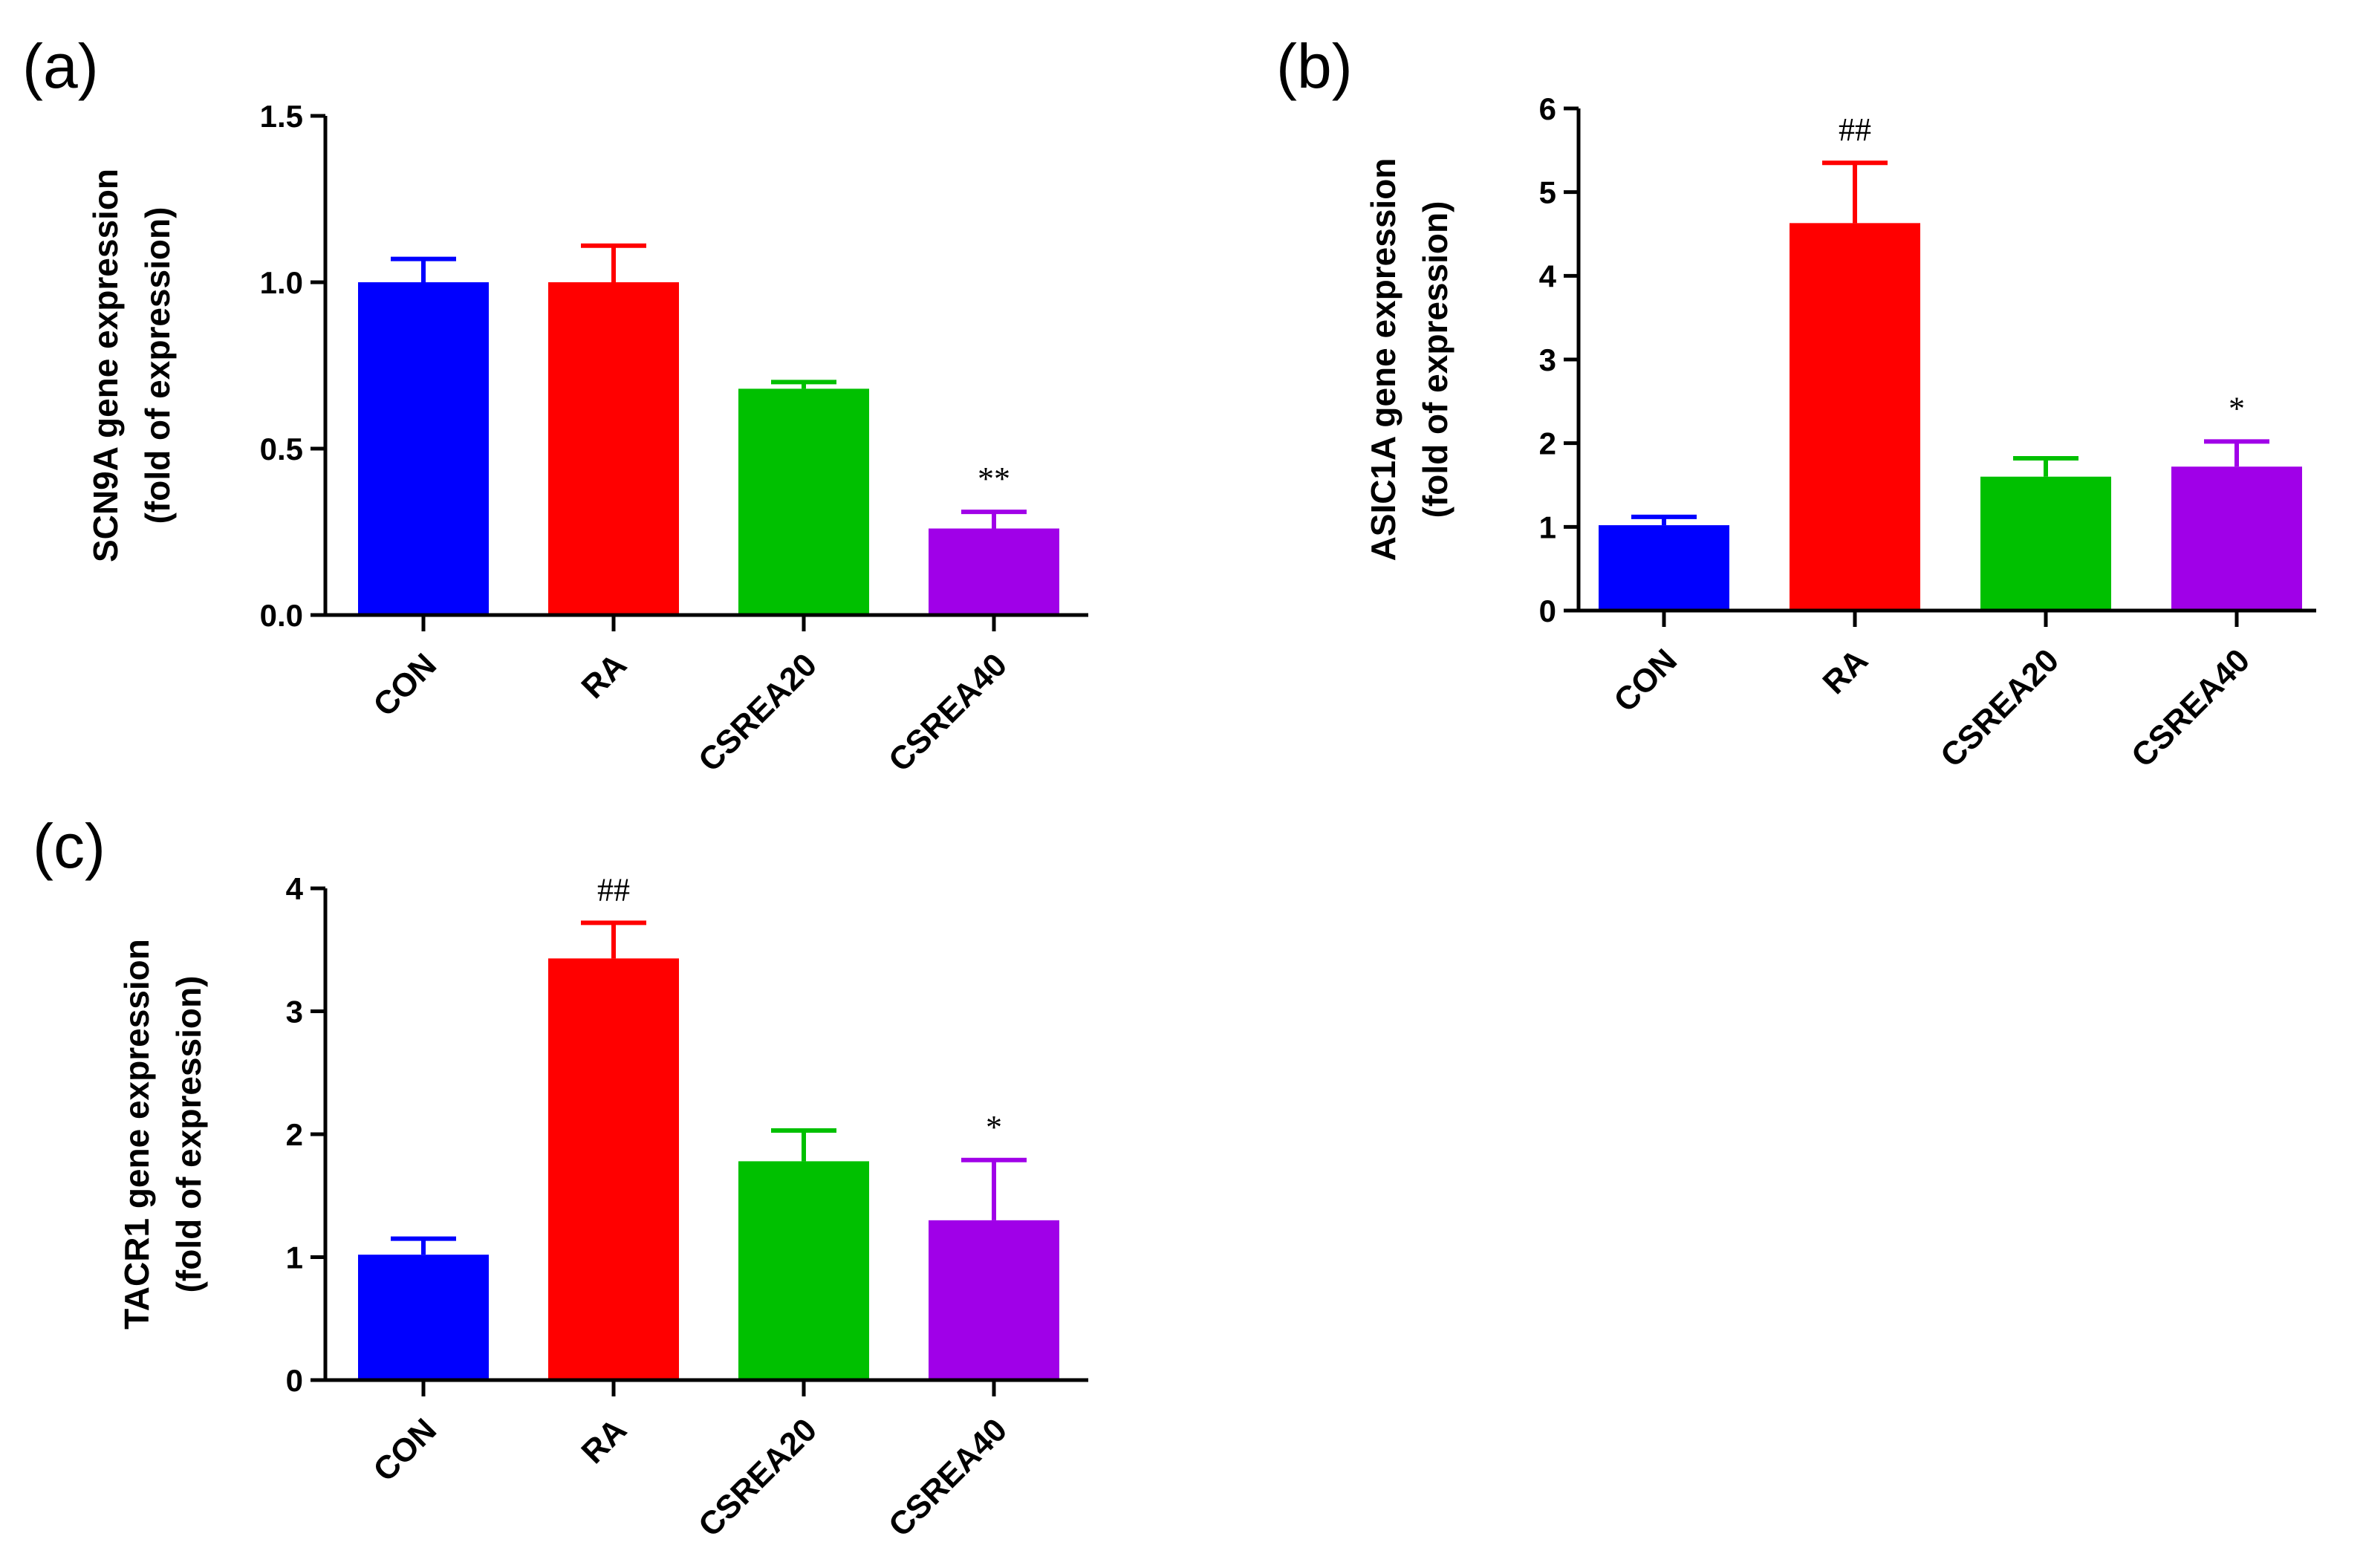  What do you see at coordinates (281, 449) in the screenshot?
I see `y-tick-label: 0.5` at bounding box center [281, 449].